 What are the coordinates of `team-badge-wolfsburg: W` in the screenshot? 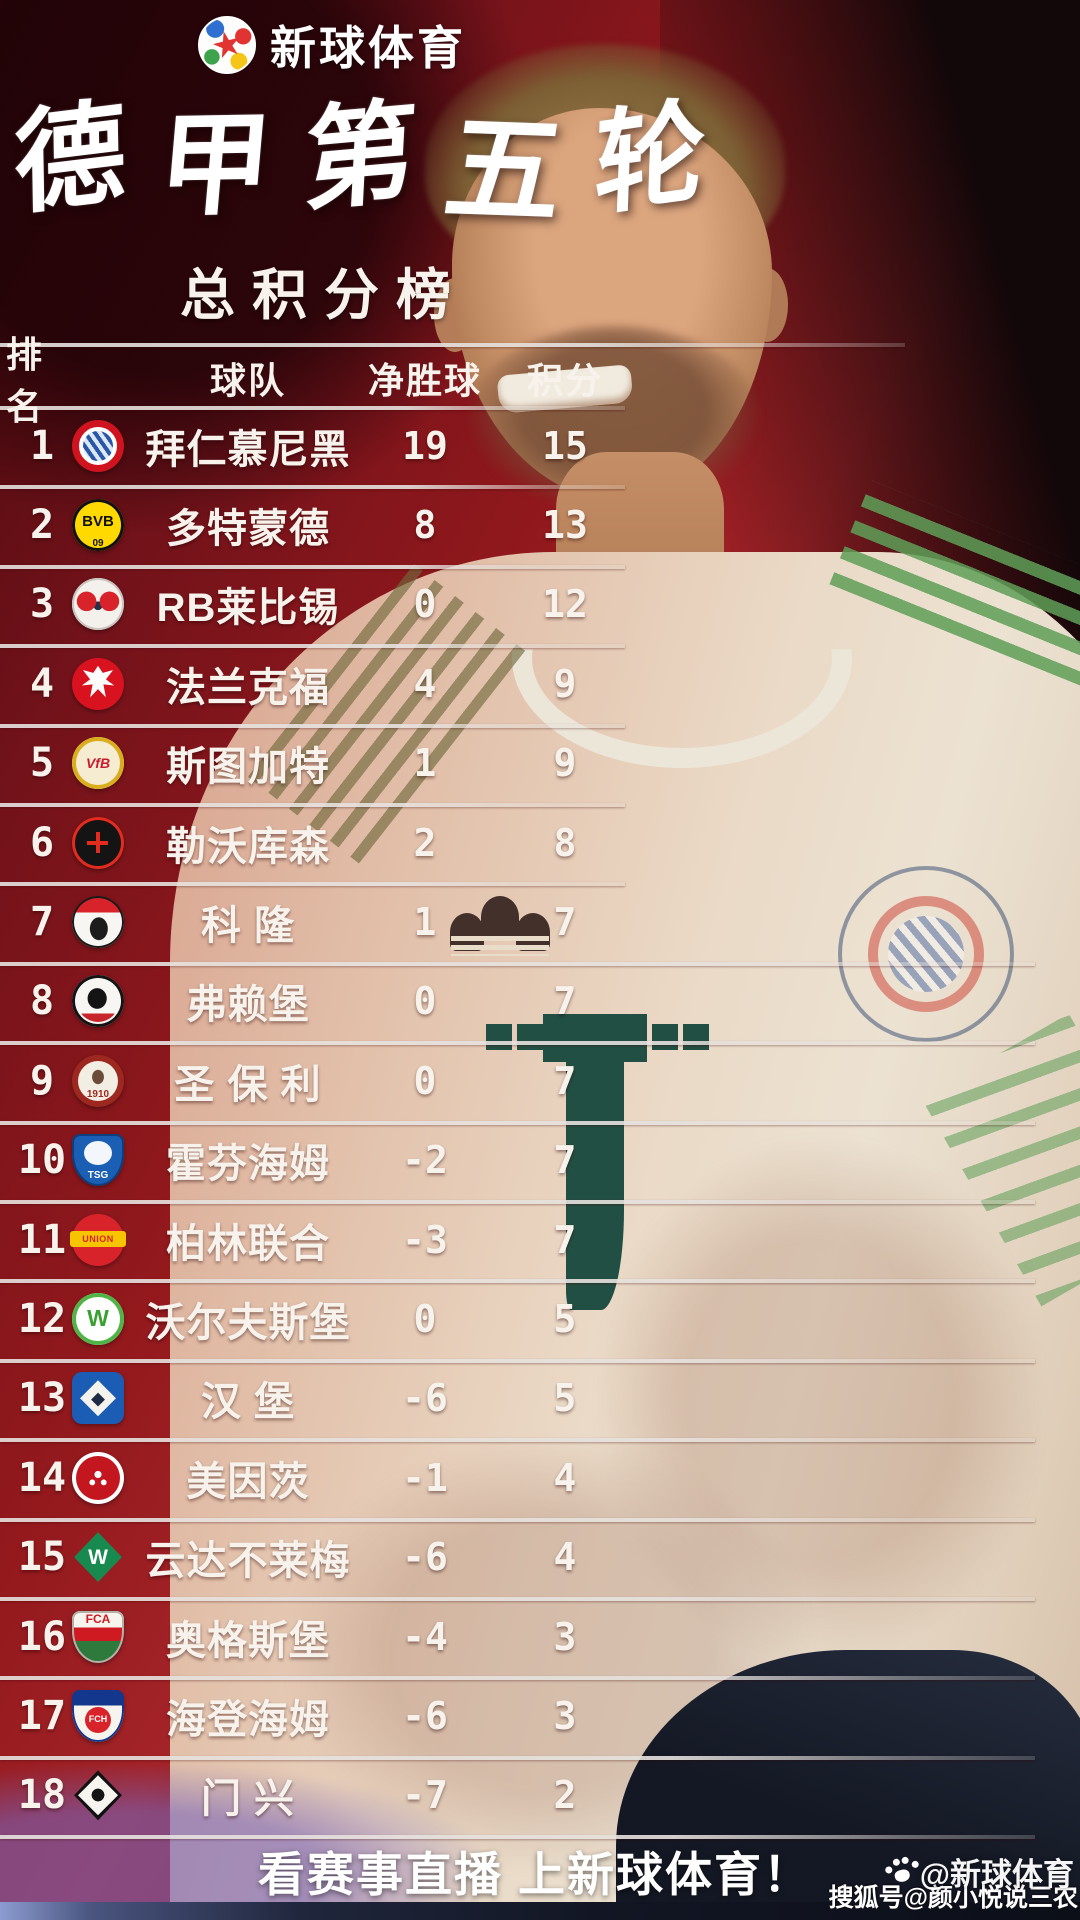 It's located at (98, 1318).